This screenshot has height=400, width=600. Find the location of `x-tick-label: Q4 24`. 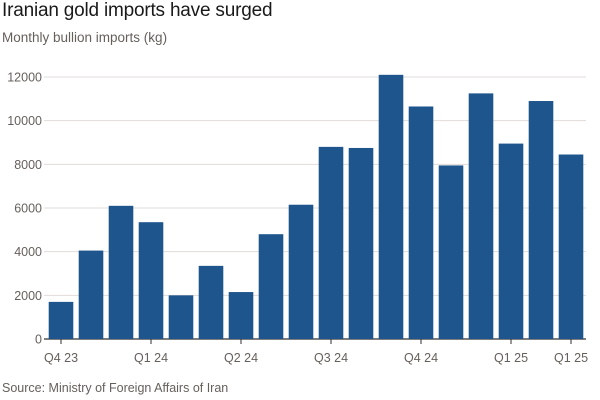

x-tick-label: Q4 24 is located at coordinates (421, 358).